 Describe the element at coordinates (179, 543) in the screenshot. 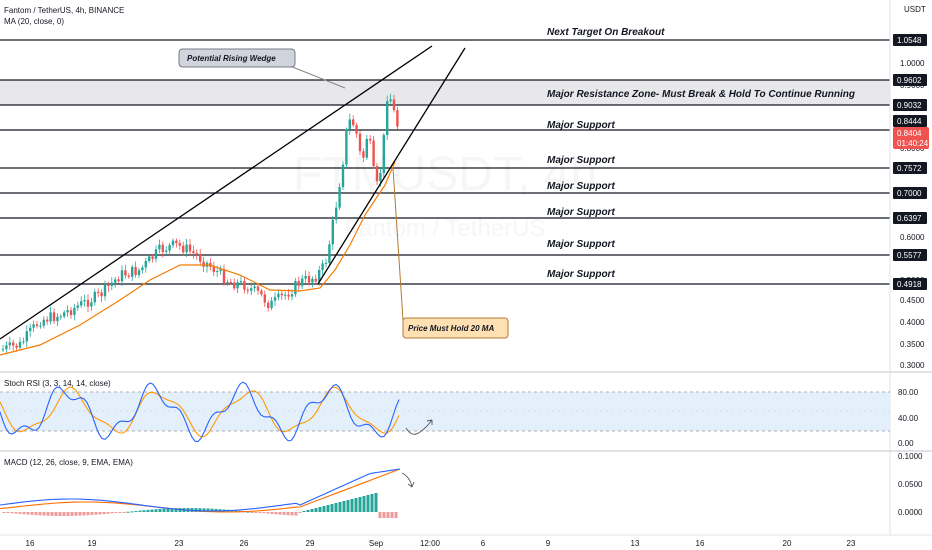

I see `time-tick-label: 23` at that location.